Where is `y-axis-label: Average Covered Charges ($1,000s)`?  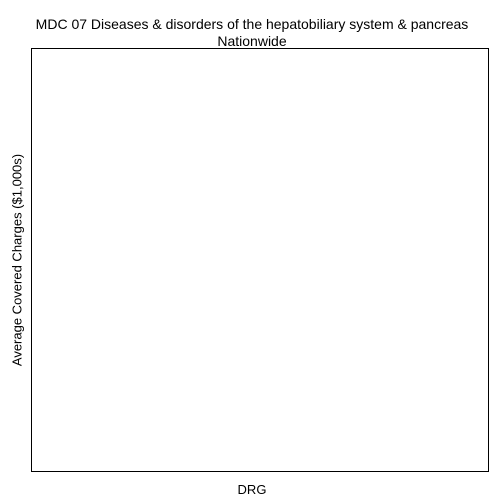
y-axis-label: Average Covered Charges ($1,000s) is located at coordinates (17, 260).